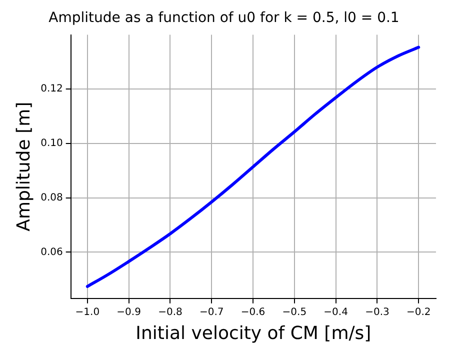 The height and width of the screenshot is (355, 474). What do you see at coordinates (23, 167) in the screenshot?
I see `y-axis-title: Amplitude [m]` at bounding box center [23, 167].